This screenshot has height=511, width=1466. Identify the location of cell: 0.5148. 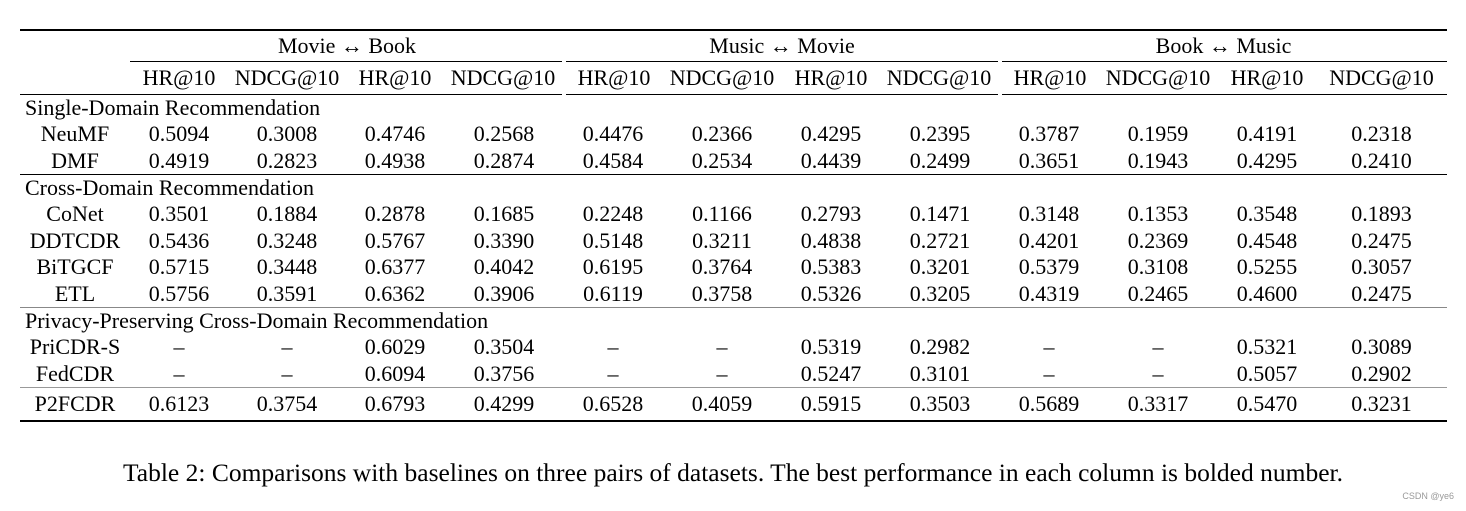
(613, 240).